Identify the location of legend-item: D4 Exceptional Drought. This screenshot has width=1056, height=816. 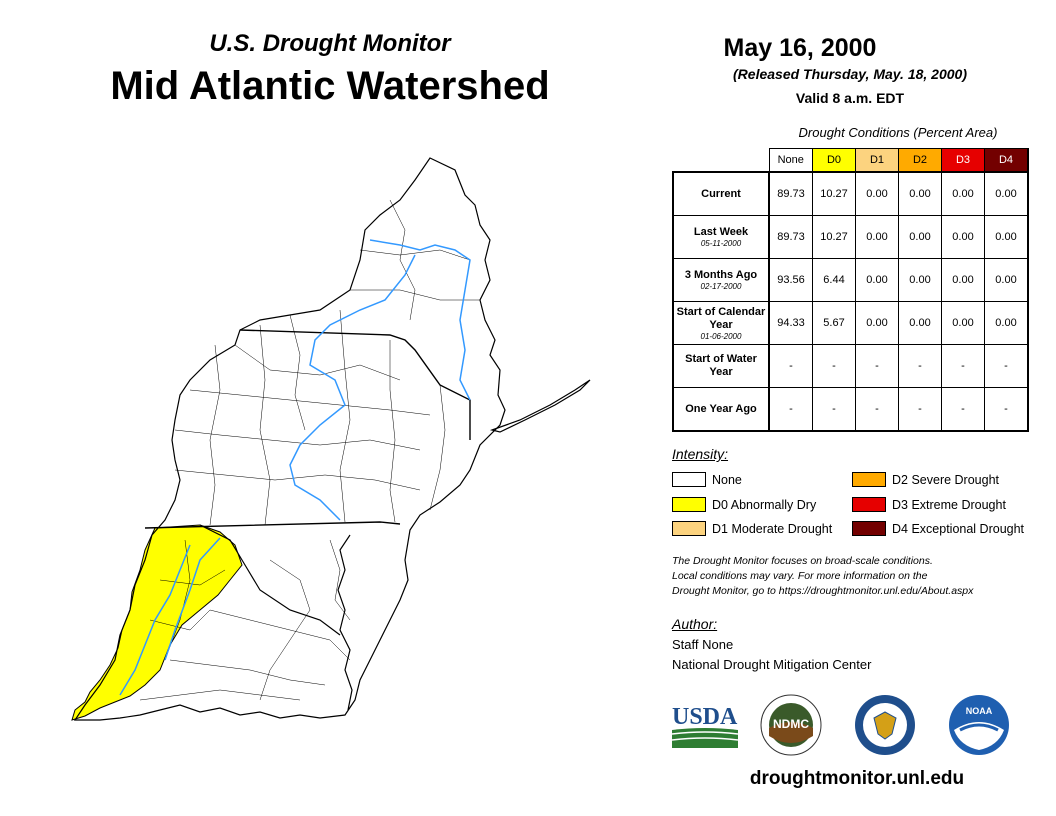
(938, 528).